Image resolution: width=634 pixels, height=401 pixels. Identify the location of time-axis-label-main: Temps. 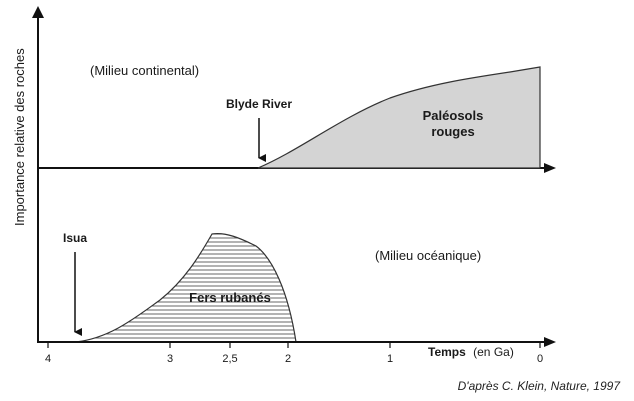
(447, 352).